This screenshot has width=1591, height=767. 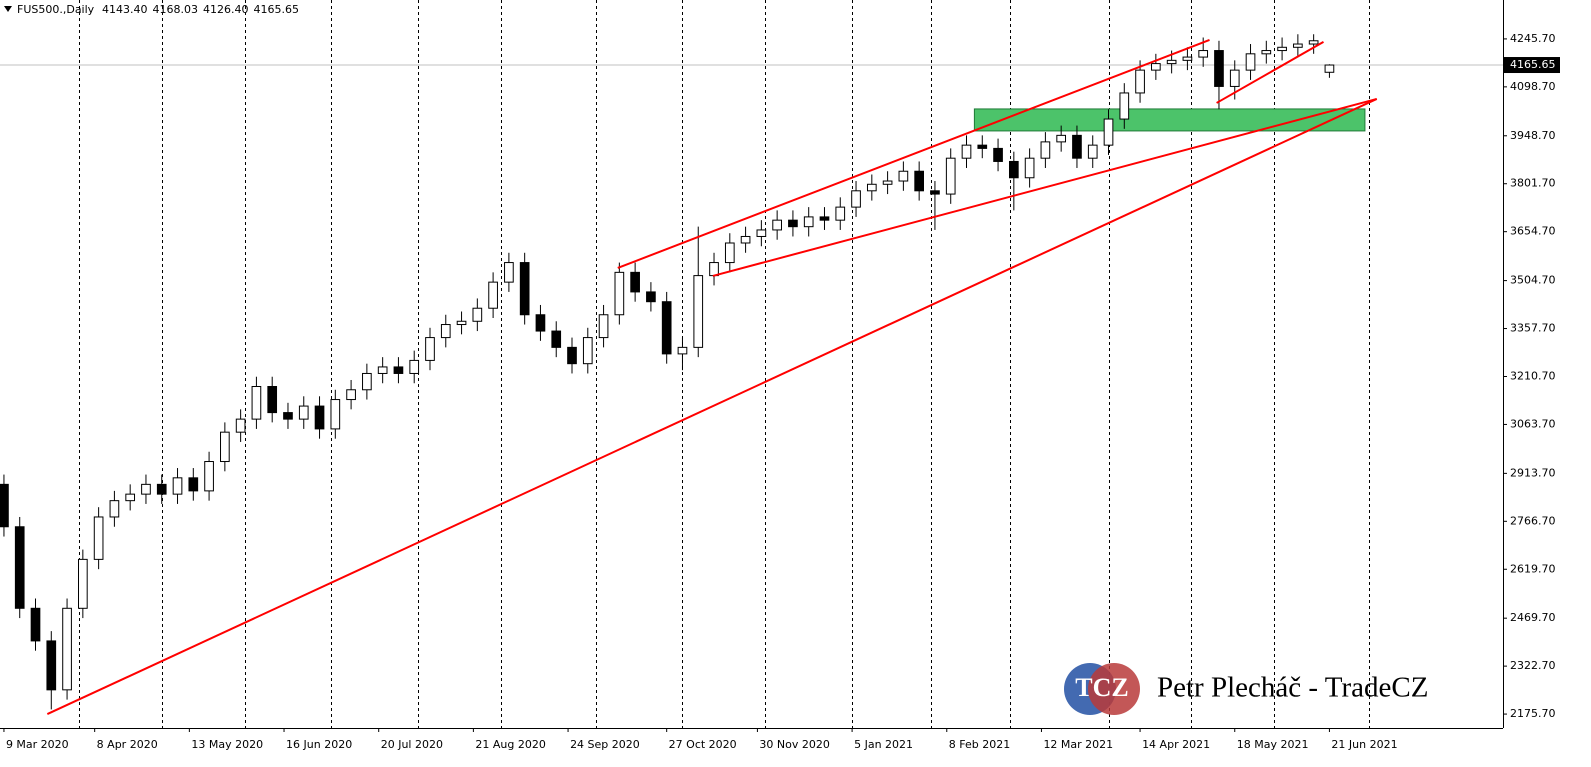 What do you see at coordinates (1533, 617) in the screenshot?
I see `y-tick-label: 2469.70` at bounding box center [1533, 617].